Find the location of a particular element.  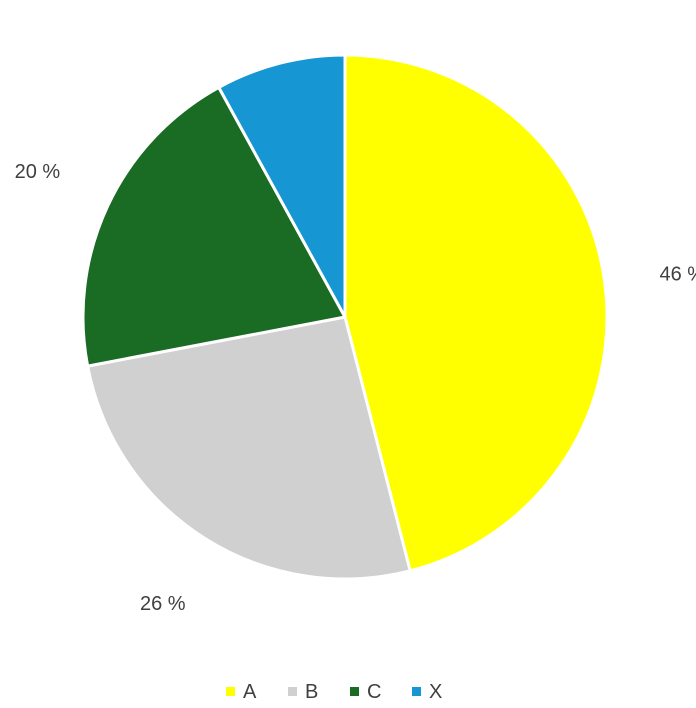

legend-swatch-c is located at coordinates (354, 691).